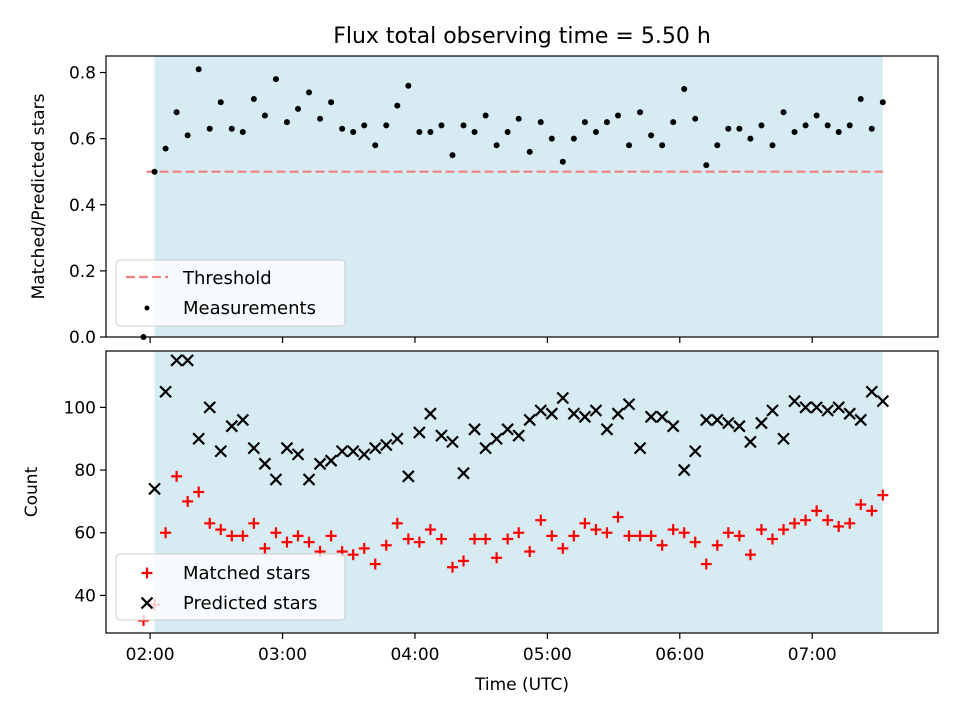  I want to click on top-x-ticks, so click(481, 340).